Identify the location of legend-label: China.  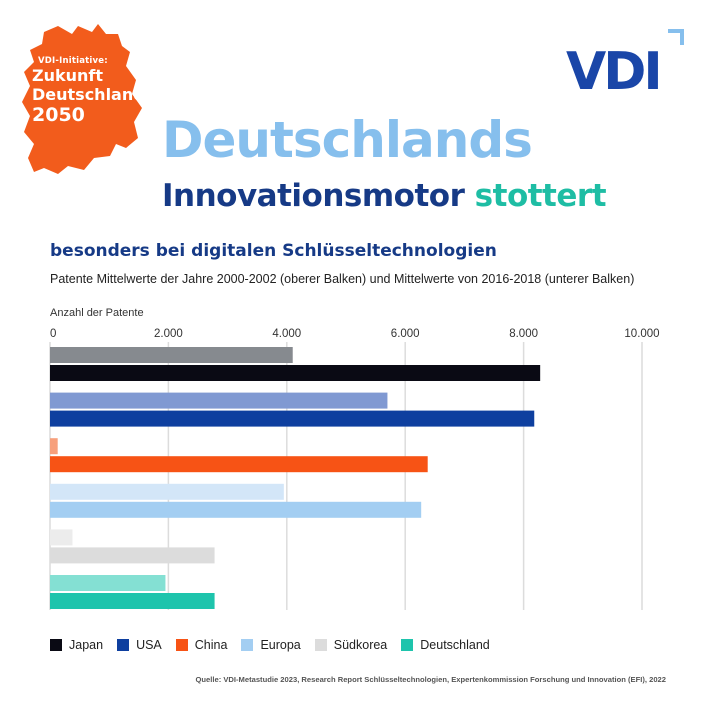
(211, 645).